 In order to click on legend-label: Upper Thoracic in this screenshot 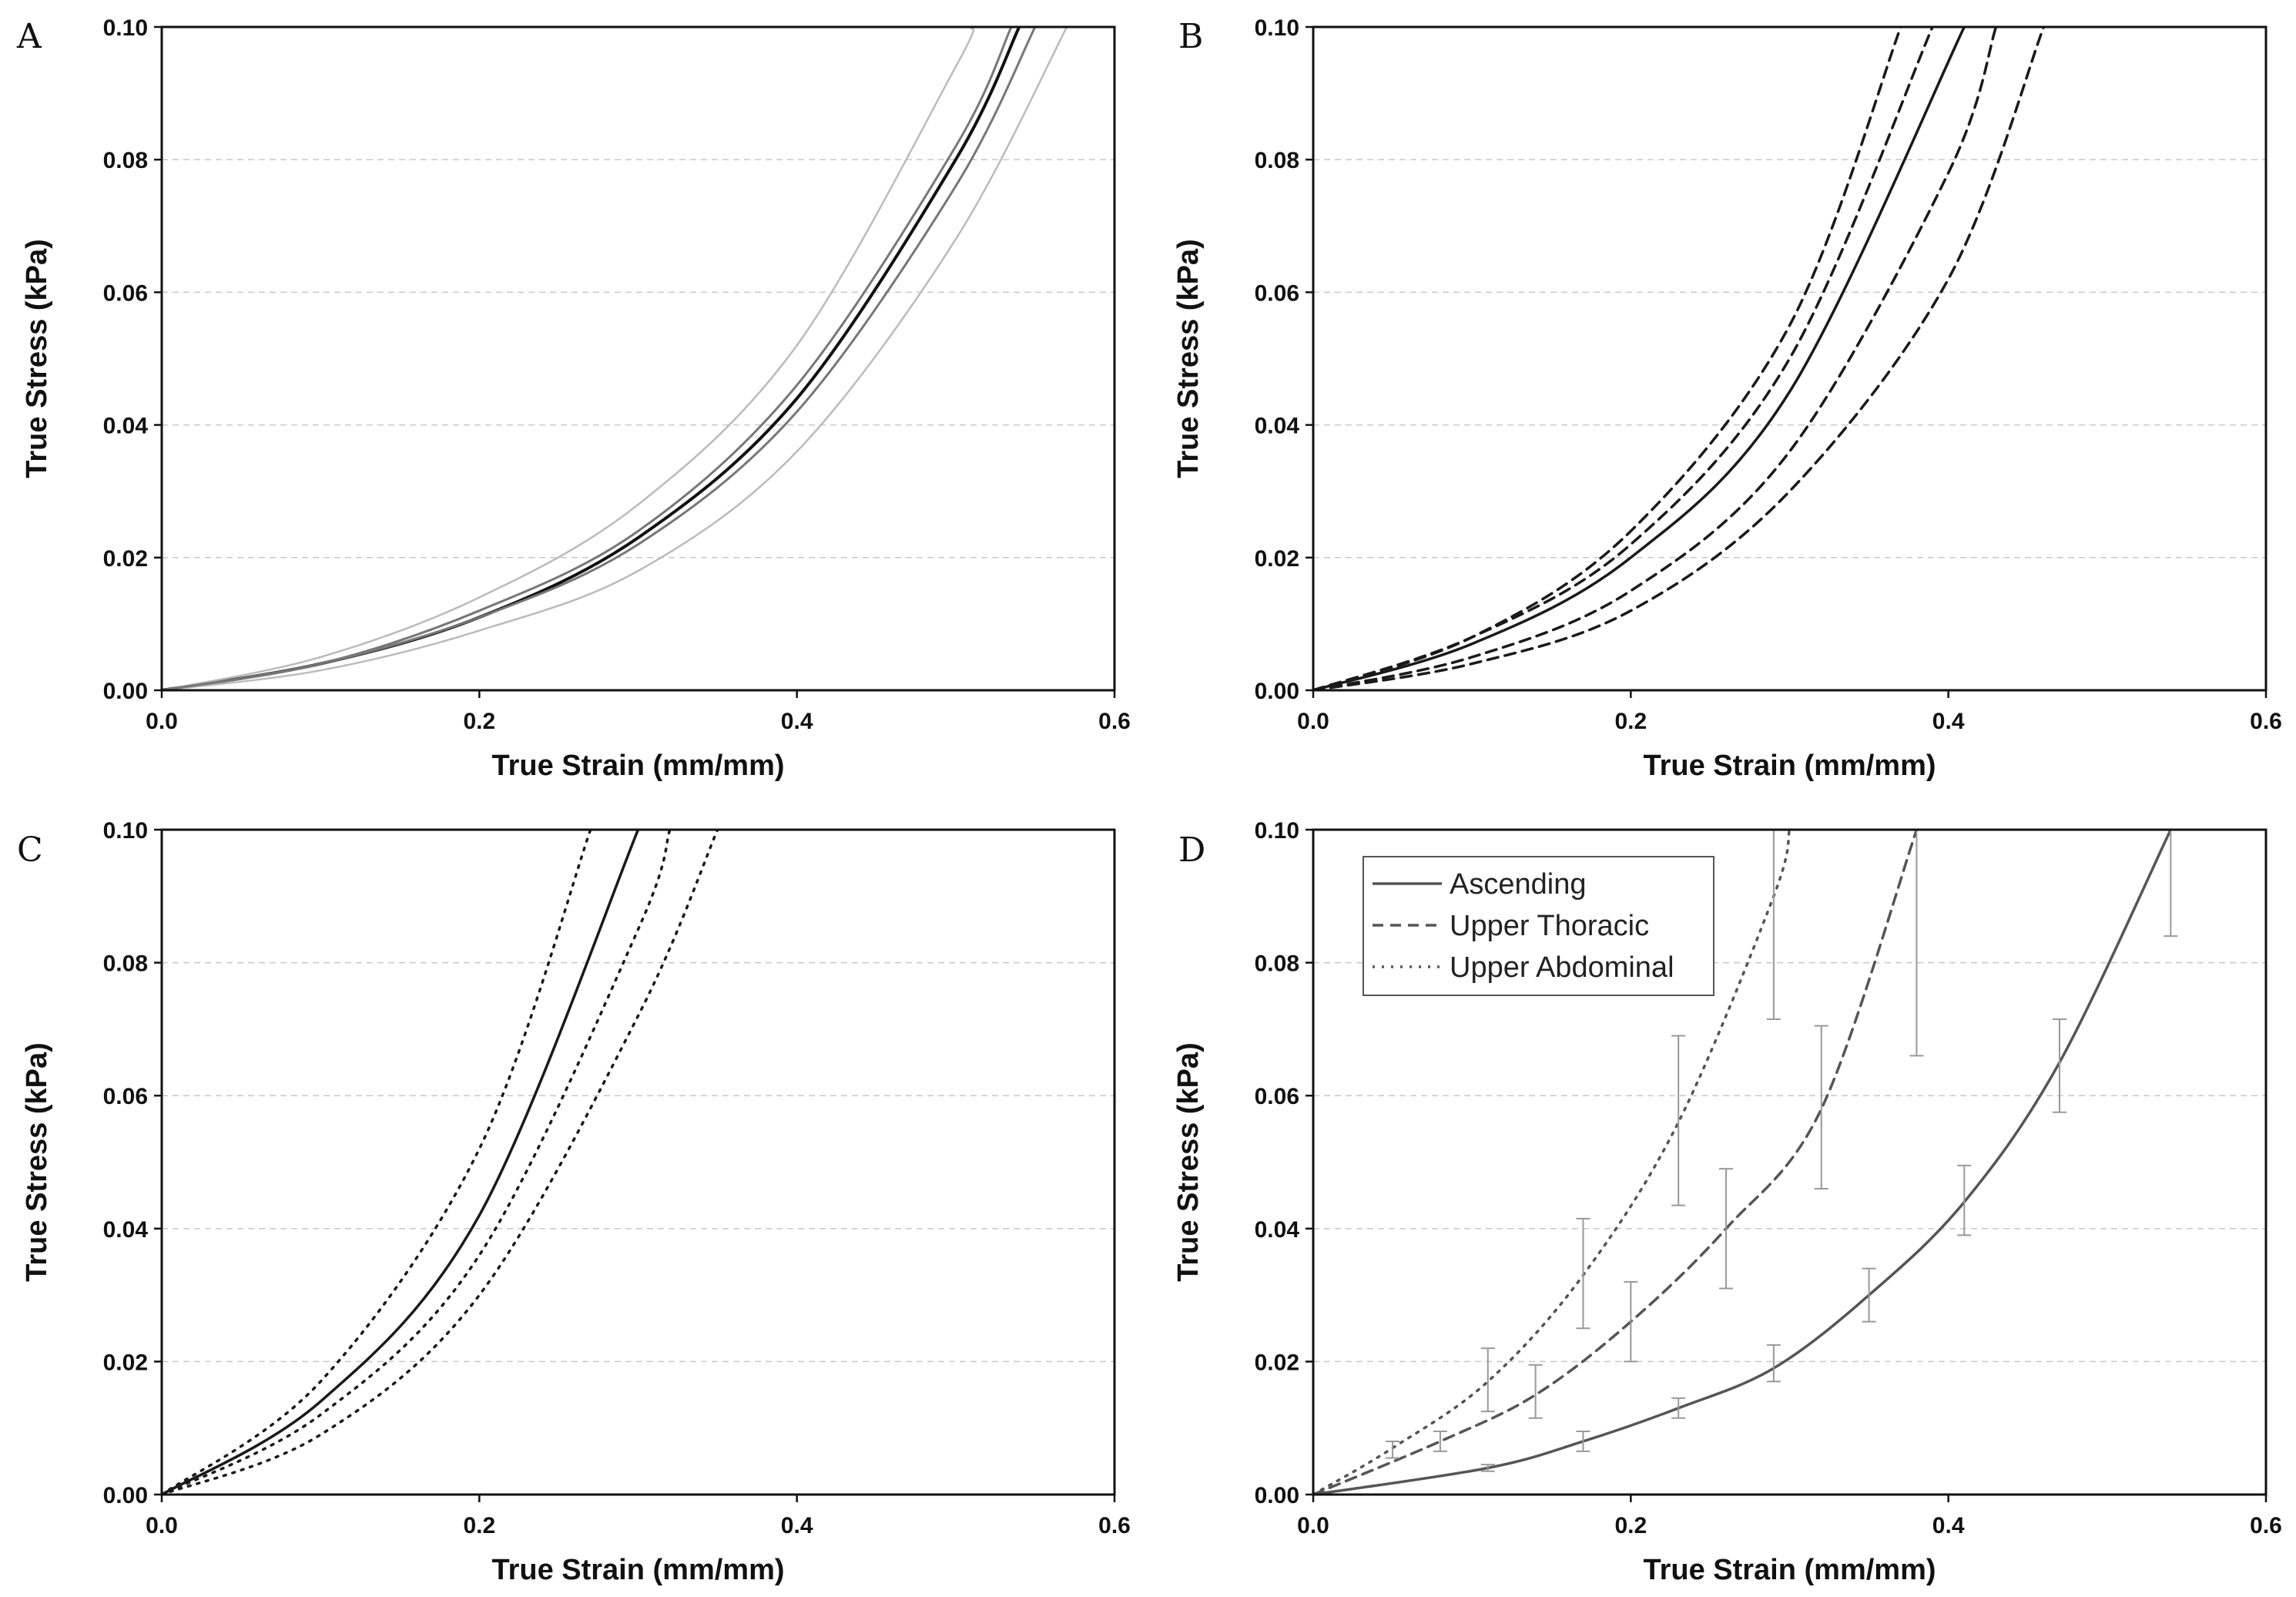, I will do `click(1549, 926)`.